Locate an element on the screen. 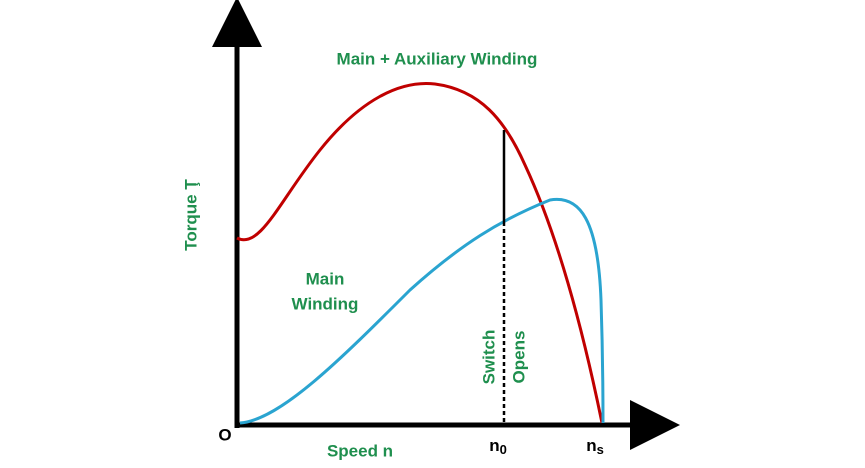 This screenshot has height=468, width=865. switch-label: Switch is located at coordinates (488, 357).